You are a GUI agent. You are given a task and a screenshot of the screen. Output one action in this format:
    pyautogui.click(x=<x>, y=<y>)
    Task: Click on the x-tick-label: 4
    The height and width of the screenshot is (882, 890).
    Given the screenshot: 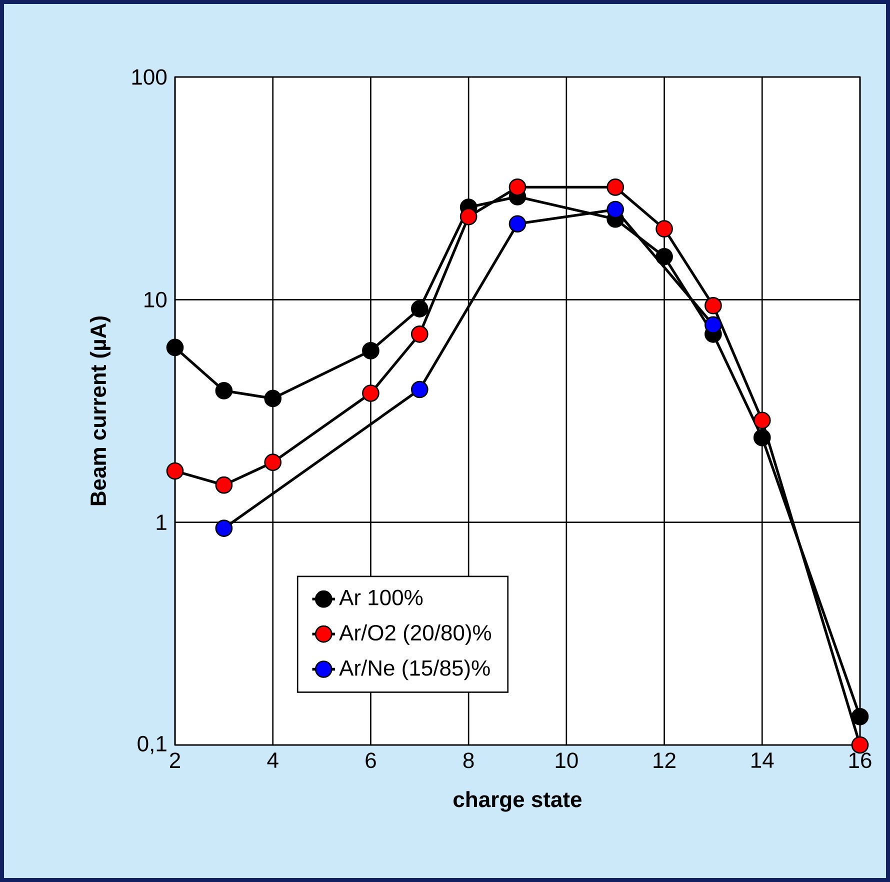 What is the action you would take?
    pyautogui.click(x=272, y=760)
    